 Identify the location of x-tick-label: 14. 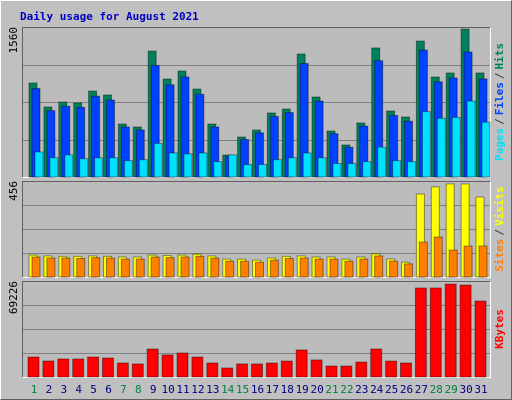
(228, 389).